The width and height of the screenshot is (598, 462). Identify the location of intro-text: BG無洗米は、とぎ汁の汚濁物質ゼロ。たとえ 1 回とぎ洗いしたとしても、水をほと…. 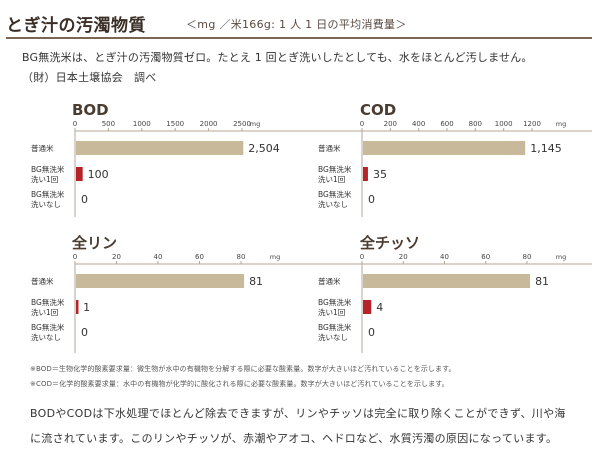
(277, 57).